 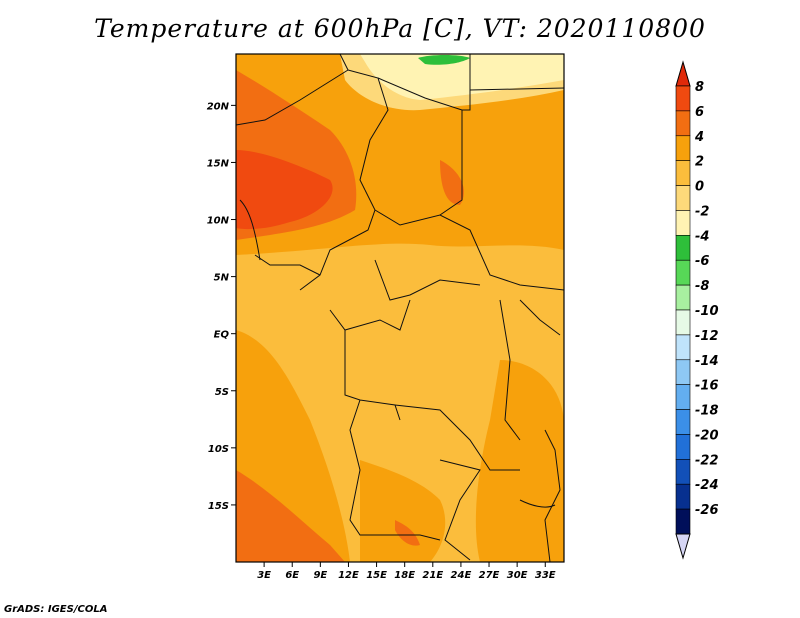 I want to click on lon-tick-label: 21E, so click(x=432, y=575).